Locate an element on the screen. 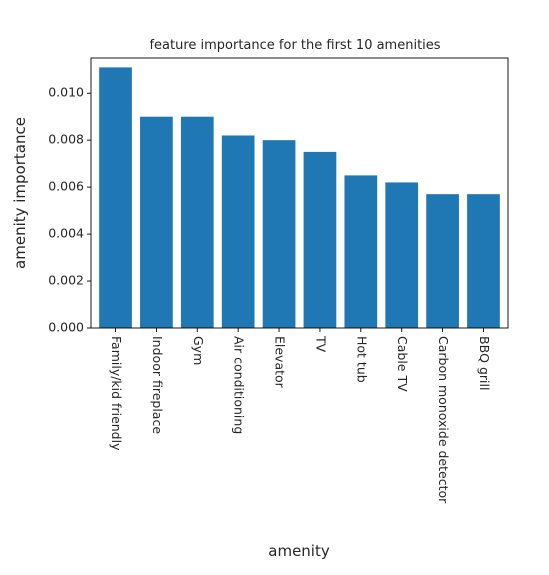 This screenshot has height=575, width=549. bar-elevator is located at coordinates (279, 234).